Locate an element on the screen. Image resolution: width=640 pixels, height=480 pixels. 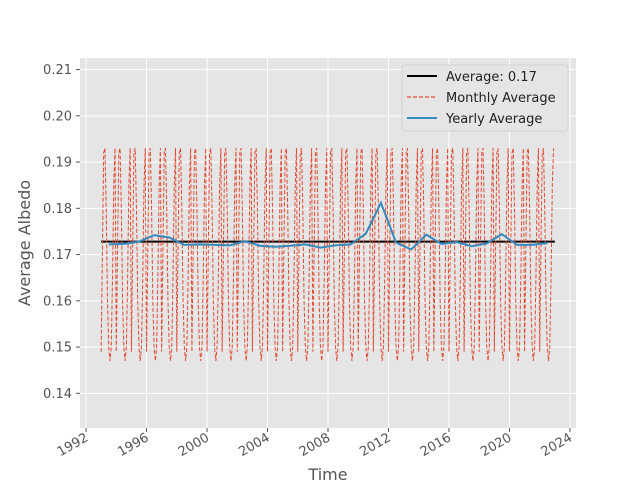
y-tick-label: 0.19 is located at coordinates (57, 163).